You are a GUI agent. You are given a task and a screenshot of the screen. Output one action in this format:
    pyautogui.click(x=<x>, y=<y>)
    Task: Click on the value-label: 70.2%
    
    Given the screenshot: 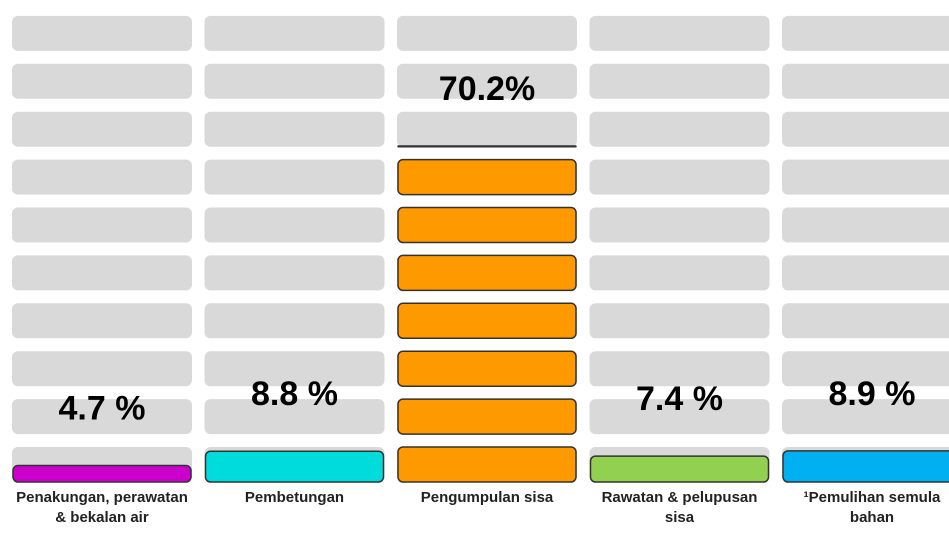 What is the action you would take?
    pyautogui.click(x=487, y=89)
    